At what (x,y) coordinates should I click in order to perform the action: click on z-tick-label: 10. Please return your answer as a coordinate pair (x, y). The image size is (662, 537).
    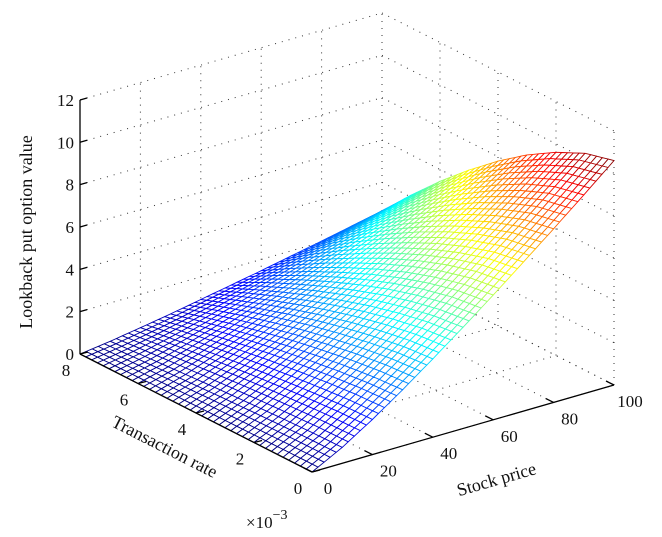
    Looking at the image, I should click on (65, 142).